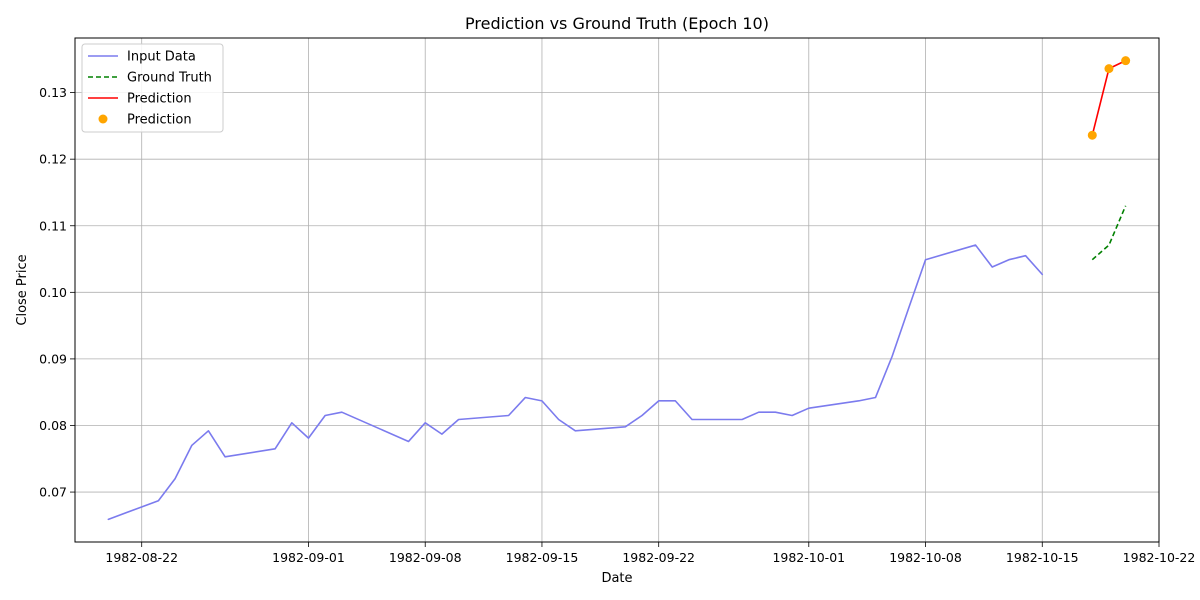 This screenshot has height=600, width=1200. Describe the element at coordinates (169, 78) in the screenshot. I see `legend-label: Ground Truth` at that location.